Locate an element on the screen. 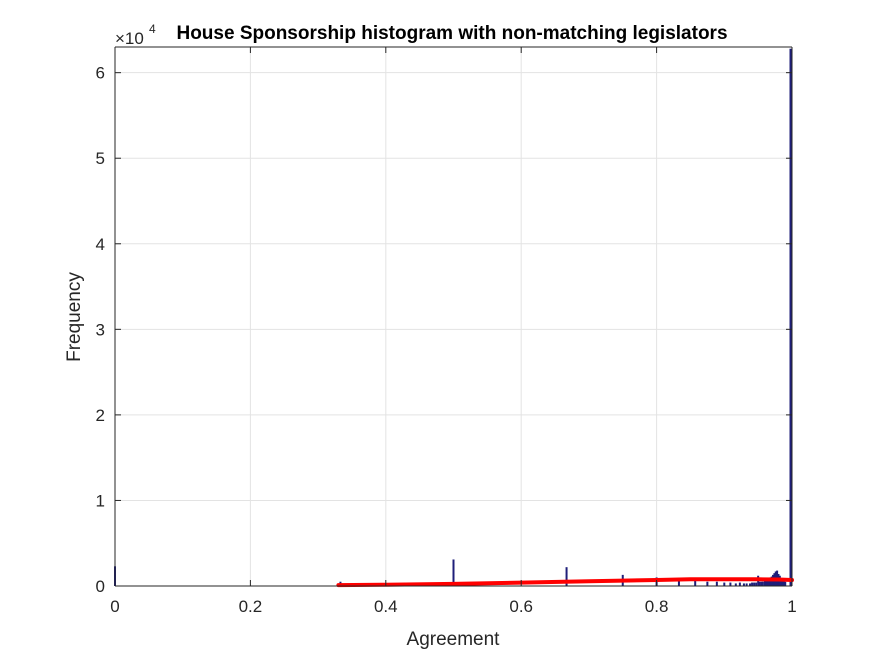  y-axis-label: Frequency is located at coordinates (74, 317).